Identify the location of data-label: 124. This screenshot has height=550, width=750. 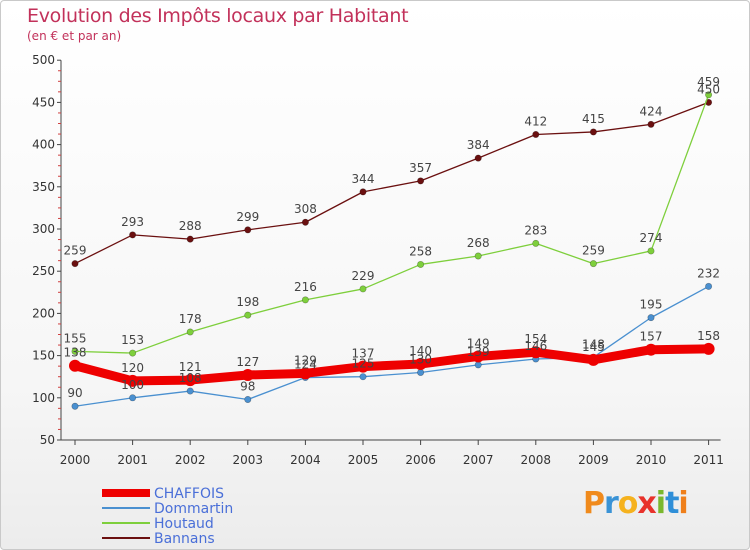
(305, 365).